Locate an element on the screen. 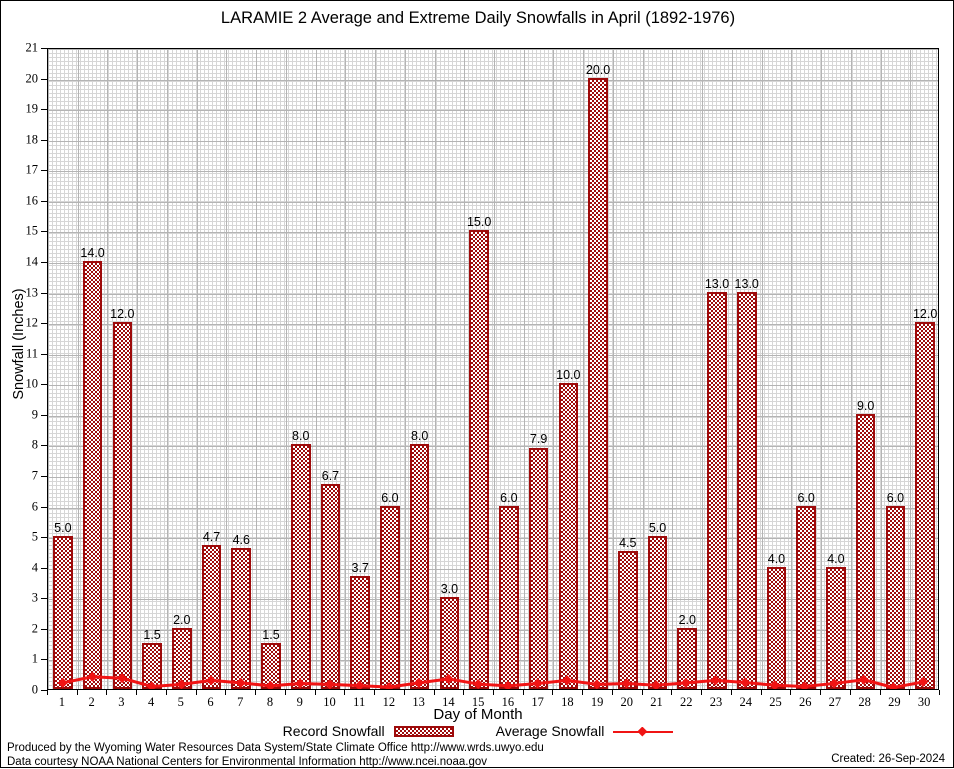 The width and height of the screenshot is (954, 769). x-axis-tick-label: 5 is located at coordinates (180, 702).